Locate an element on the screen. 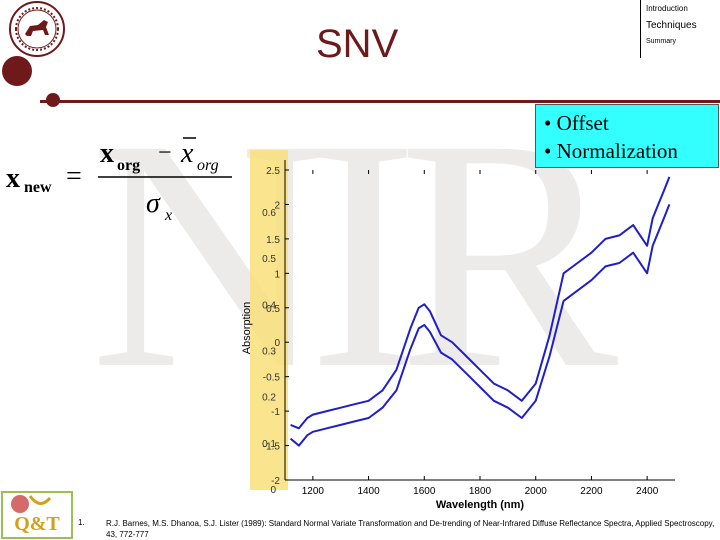 The image size is (720, 540). callout-item-normalization: • Normalization is located at coordinates (611, 151).